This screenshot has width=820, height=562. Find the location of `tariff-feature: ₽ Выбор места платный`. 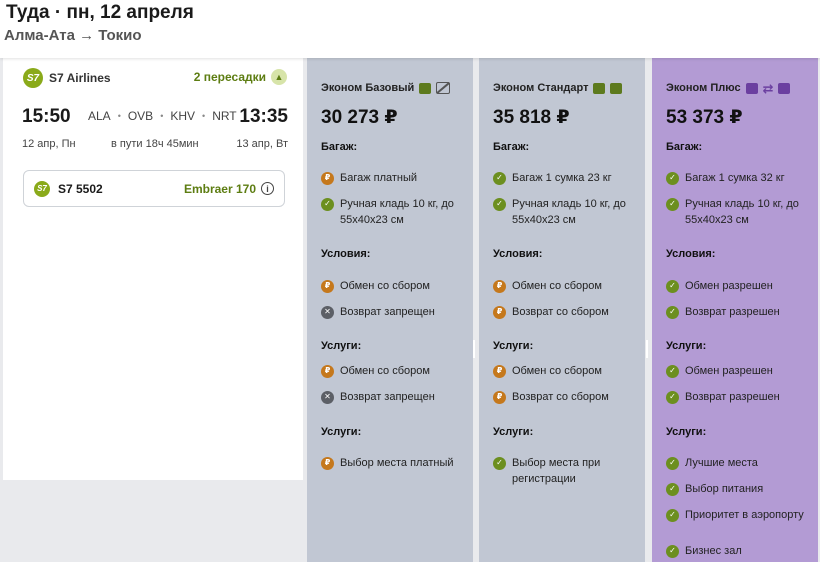

tariff-feature: ₽ Выбор места платный is located at coordinates (396, 463).